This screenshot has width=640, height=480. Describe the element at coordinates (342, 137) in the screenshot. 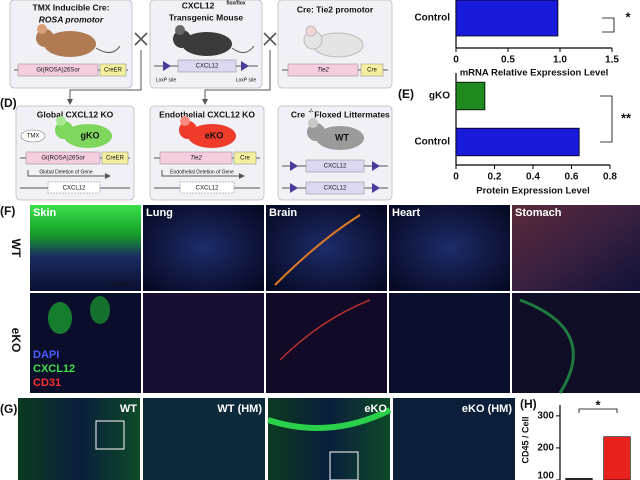

I see `mouse-label: WT` at that location.